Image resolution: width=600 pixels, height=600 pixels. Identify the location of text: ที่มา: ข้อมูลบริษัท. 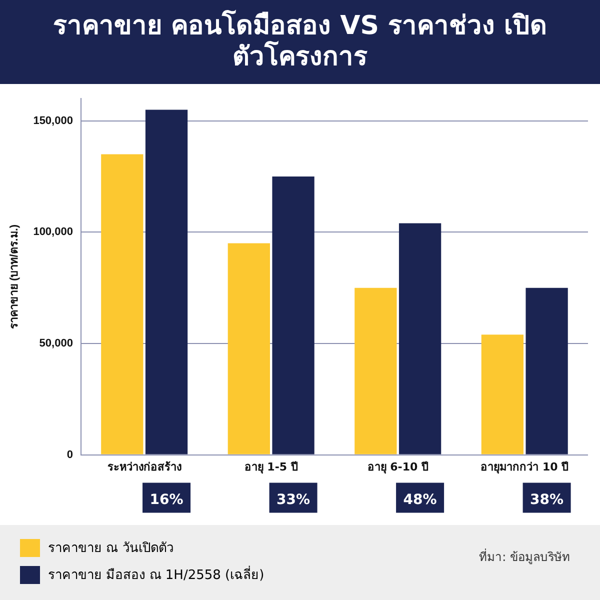
(524, 557).